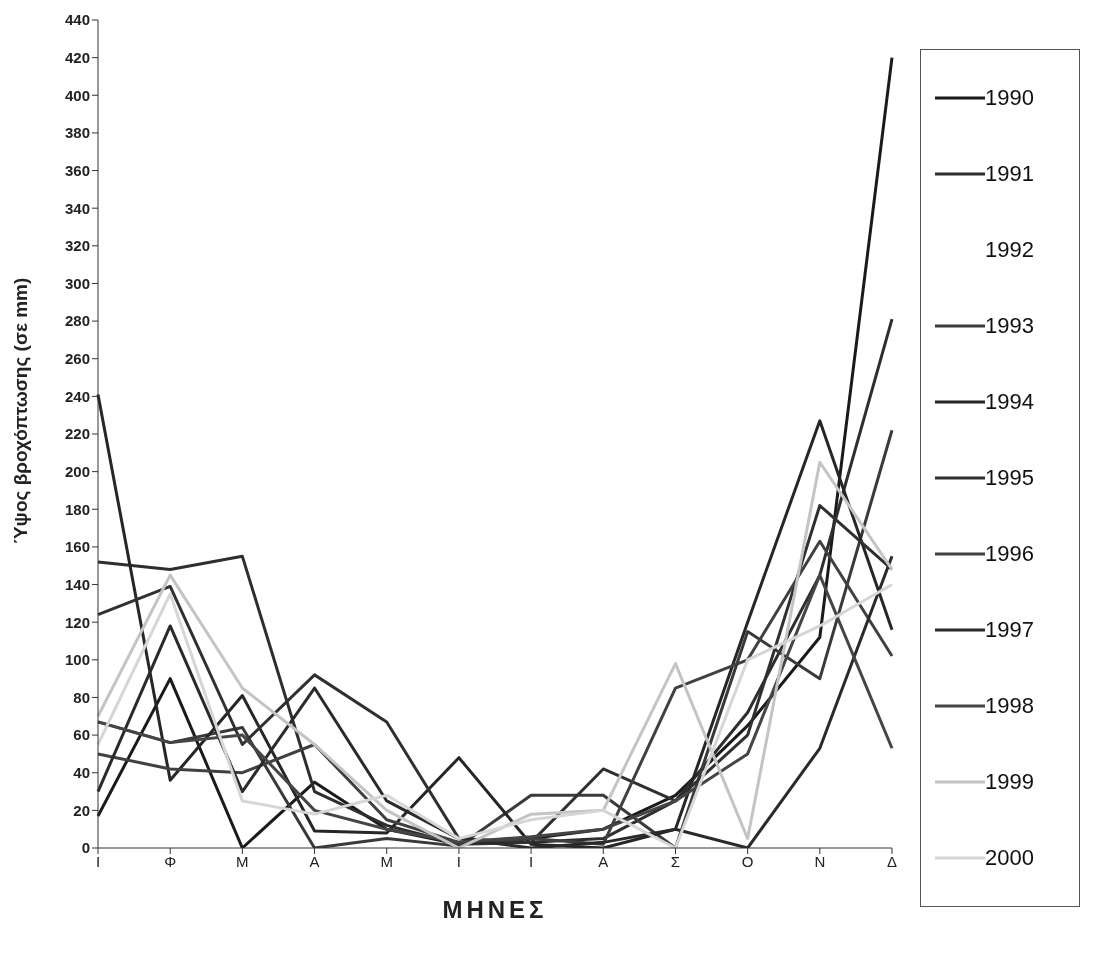 This screenshot has height=965, width=1093. I want to click on y-tick-label: 40, so click(81, 773).